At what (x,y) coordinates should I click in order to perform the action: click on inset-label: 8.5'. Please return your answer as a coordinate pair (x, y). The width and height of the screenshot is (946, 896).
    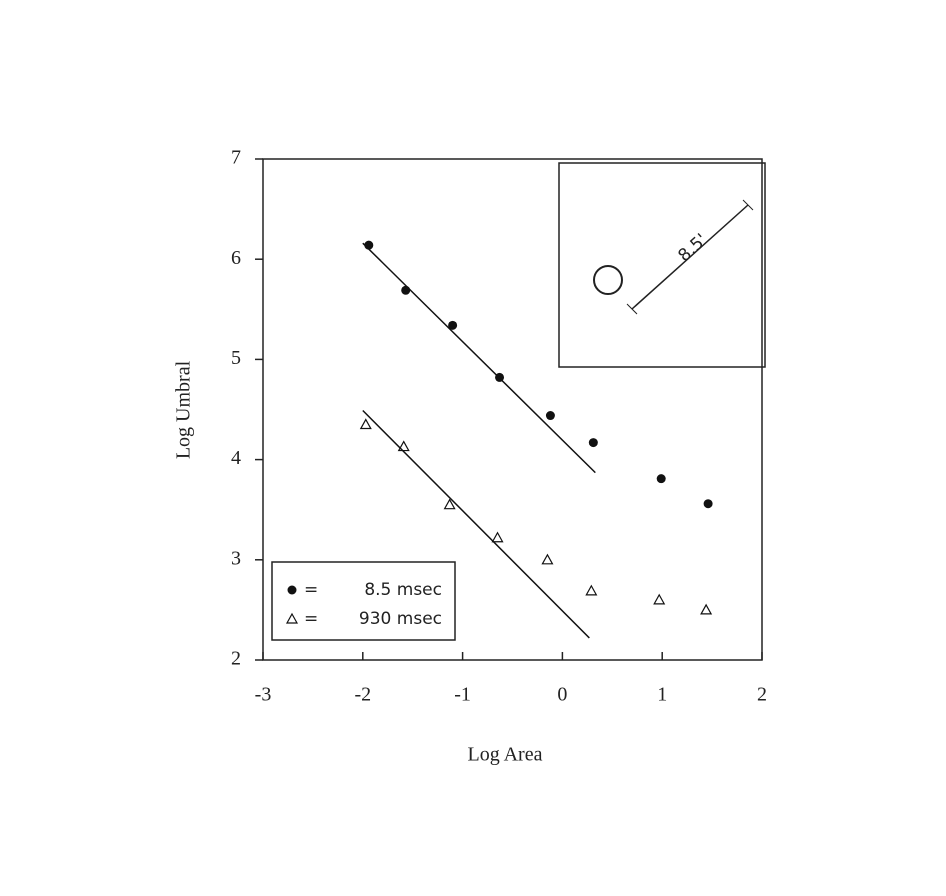
    Looking at the image, I should click on (693, 248).